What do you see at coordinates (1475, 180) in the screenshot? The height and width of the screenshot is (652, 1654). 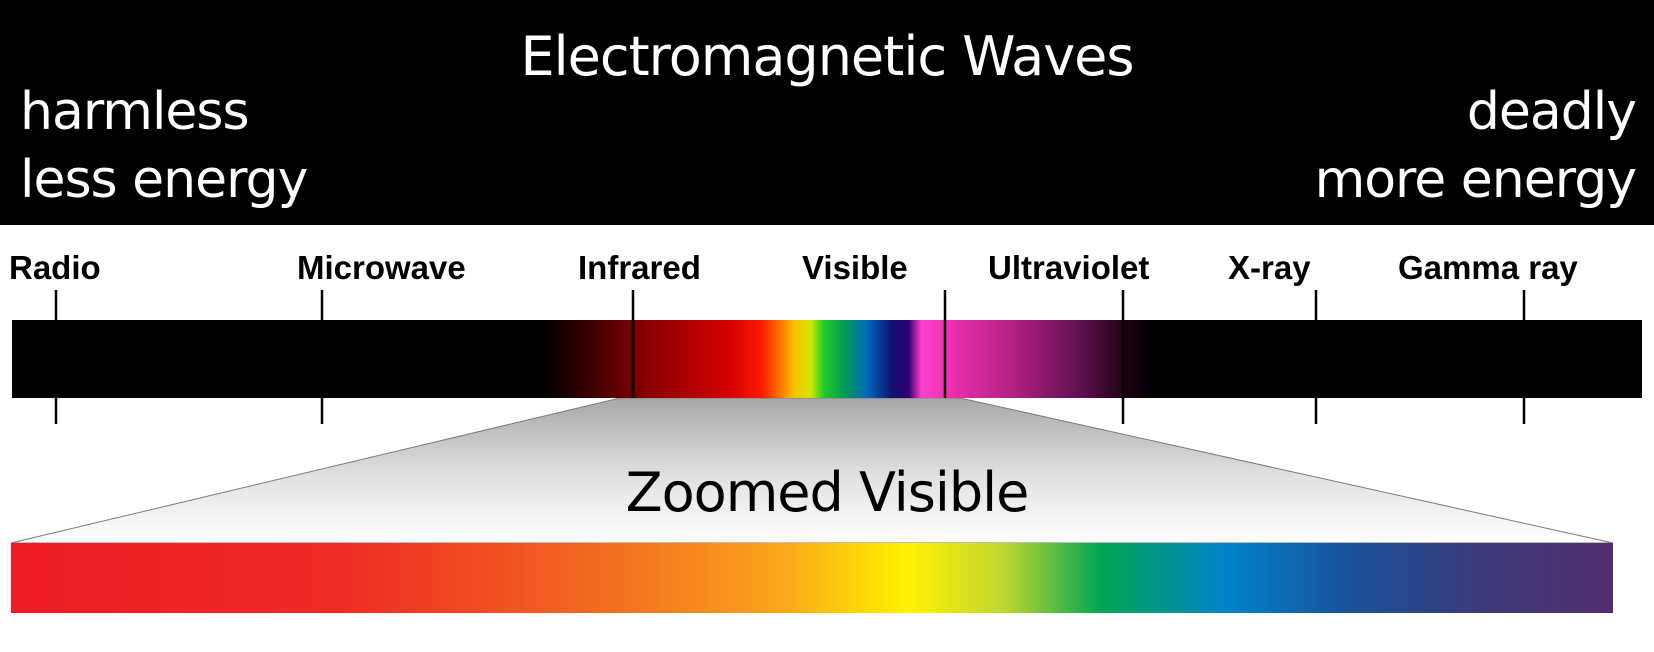 I see `right-descriptor-energy: more energy` at bounding box center [1475, 180].